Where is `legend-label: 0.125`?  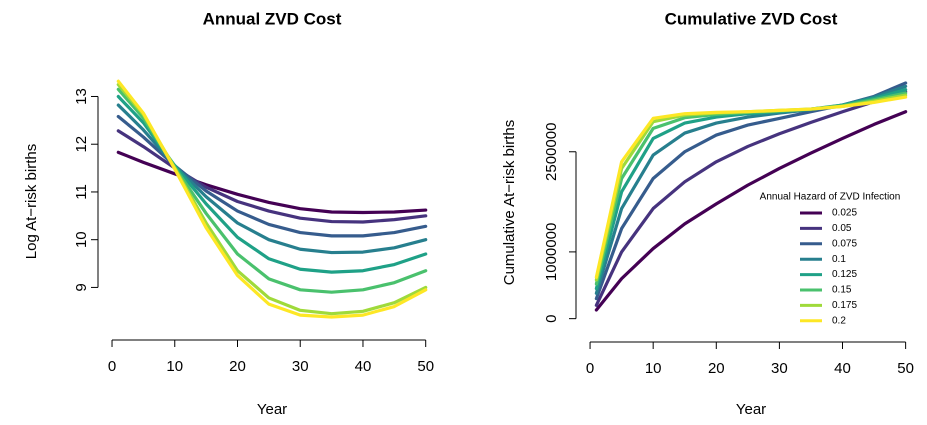
legend-label: 0.125 is located at coordinates (844, 274).